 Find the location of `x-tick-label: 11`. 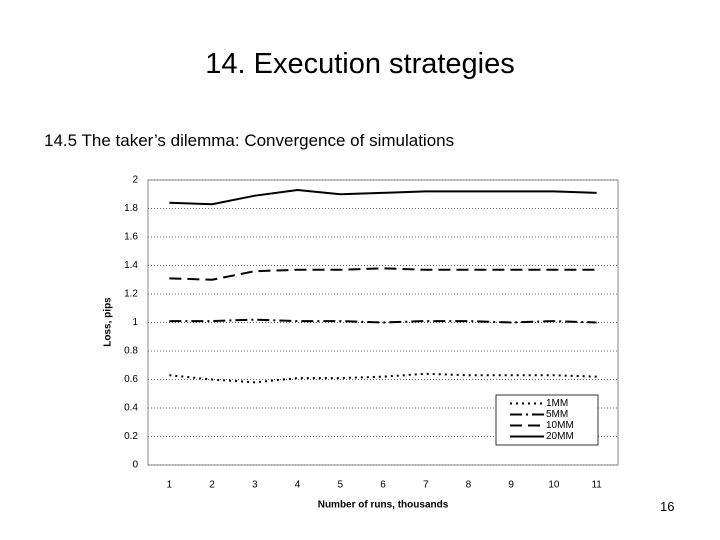

x-tick-label: 11 is located at coordinates (596, 485).